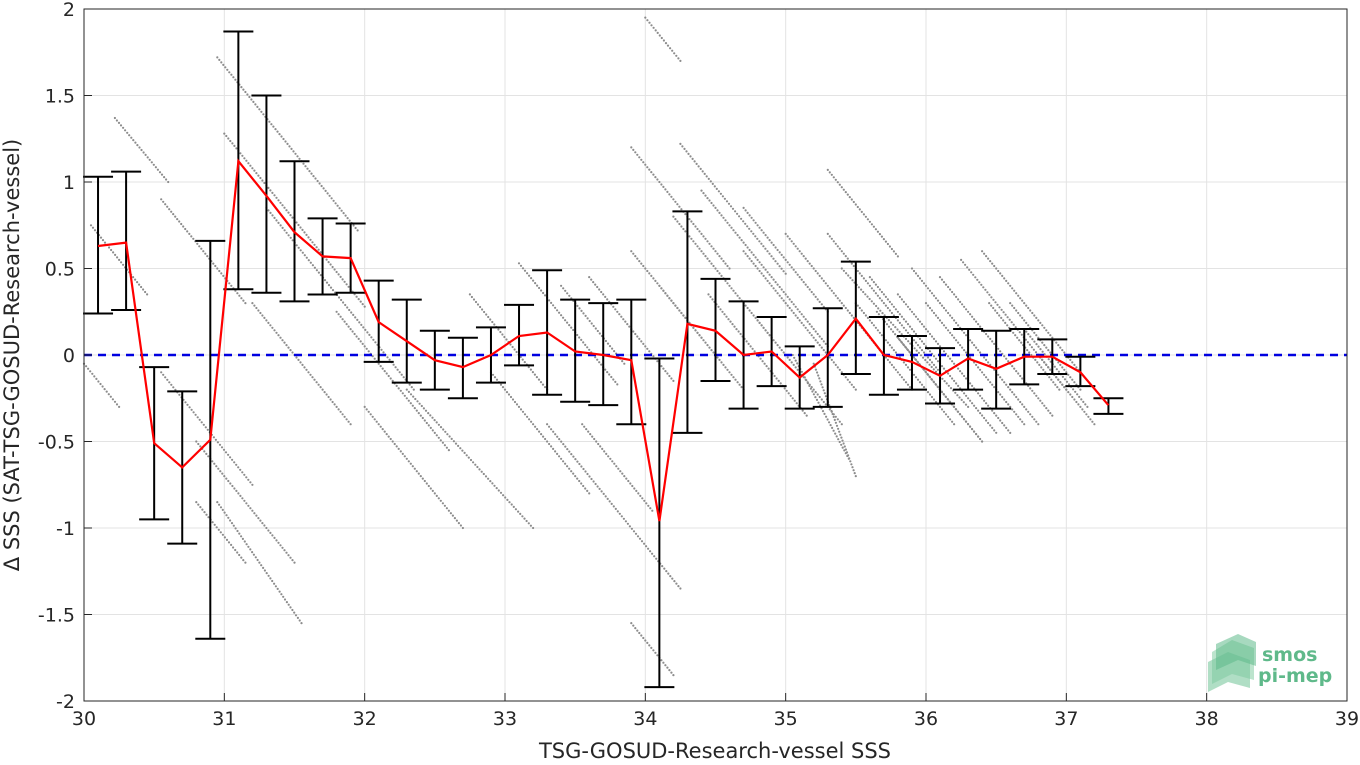  I want to click on x-tick-label: 32, so click(365, 719).